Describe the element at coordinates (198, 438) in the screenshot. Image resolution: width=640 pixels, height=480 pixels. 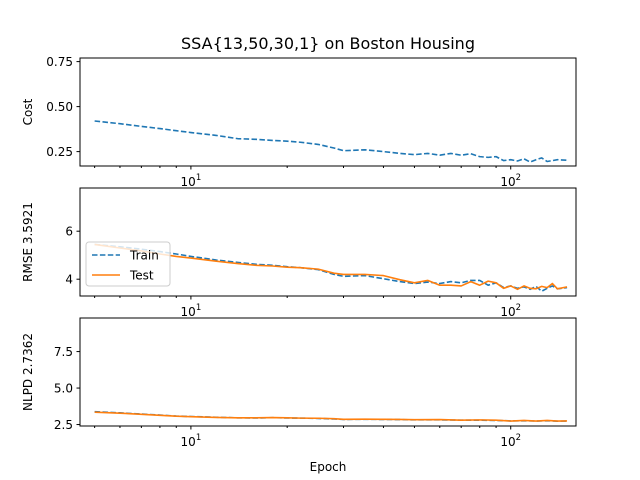
I see `nlpd-xtick-exponent: 1` at that location.